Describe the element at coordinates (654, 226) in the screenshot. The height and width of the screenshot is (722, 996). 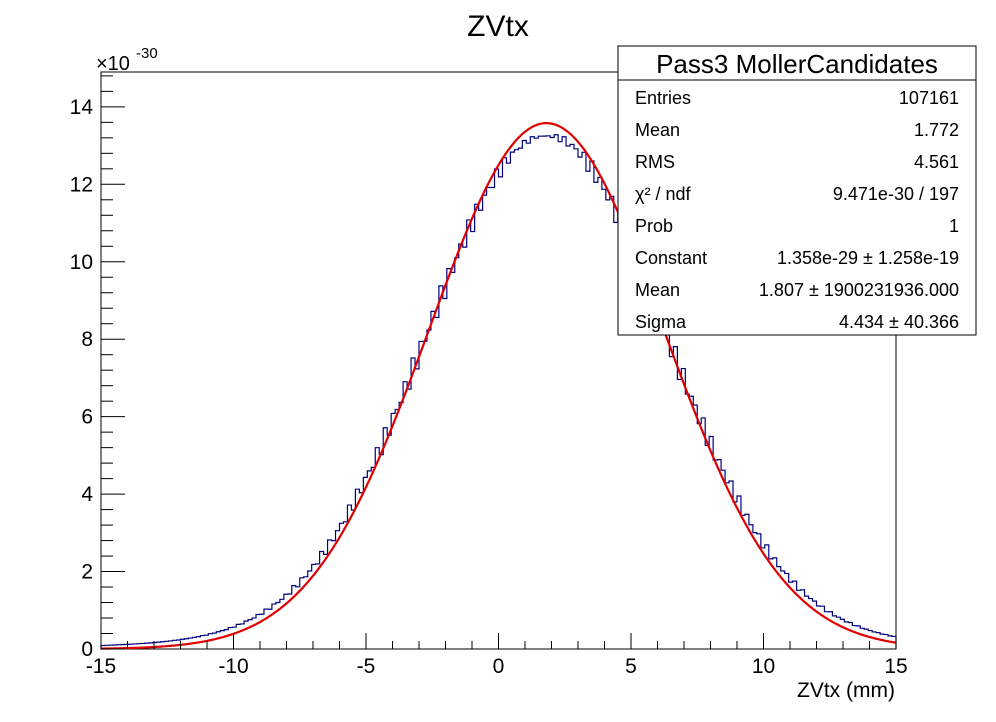
I see `stats-row-label: Prob` at that location.